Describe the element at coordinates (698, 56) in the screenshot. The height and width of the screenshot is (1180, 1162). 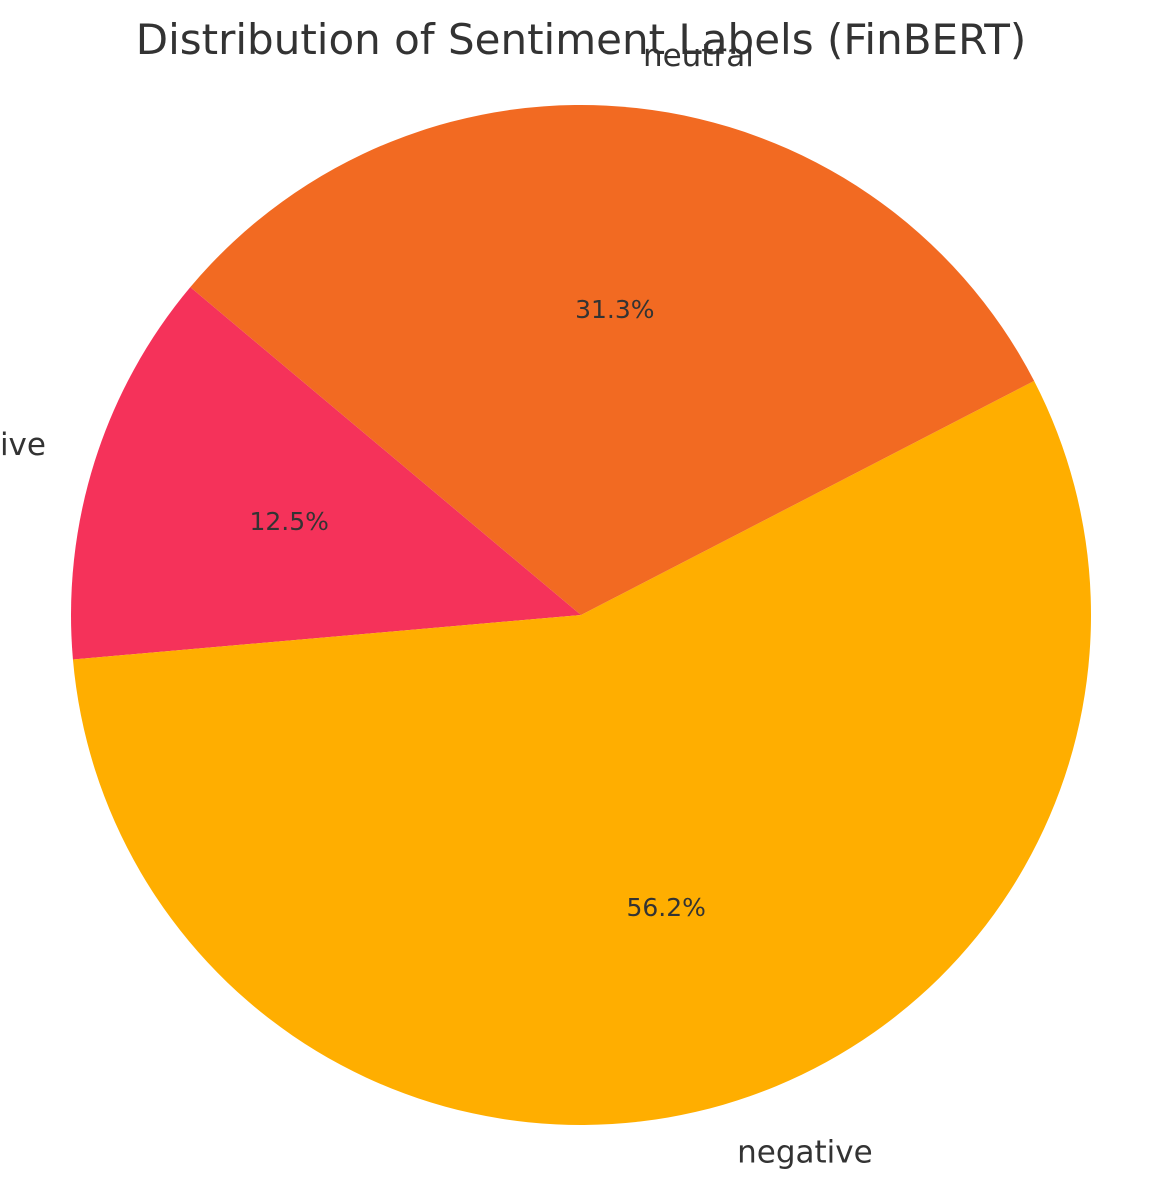
I see `slice-label-neutral: neutral` at that location.